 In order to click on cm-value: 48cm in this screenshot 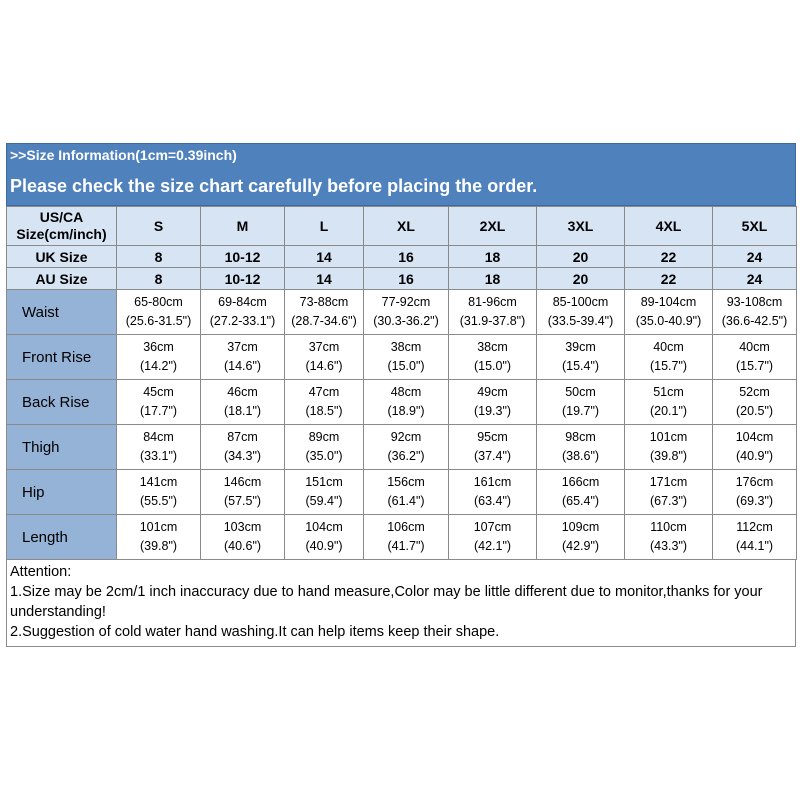, I will do `click(406, 392)`.